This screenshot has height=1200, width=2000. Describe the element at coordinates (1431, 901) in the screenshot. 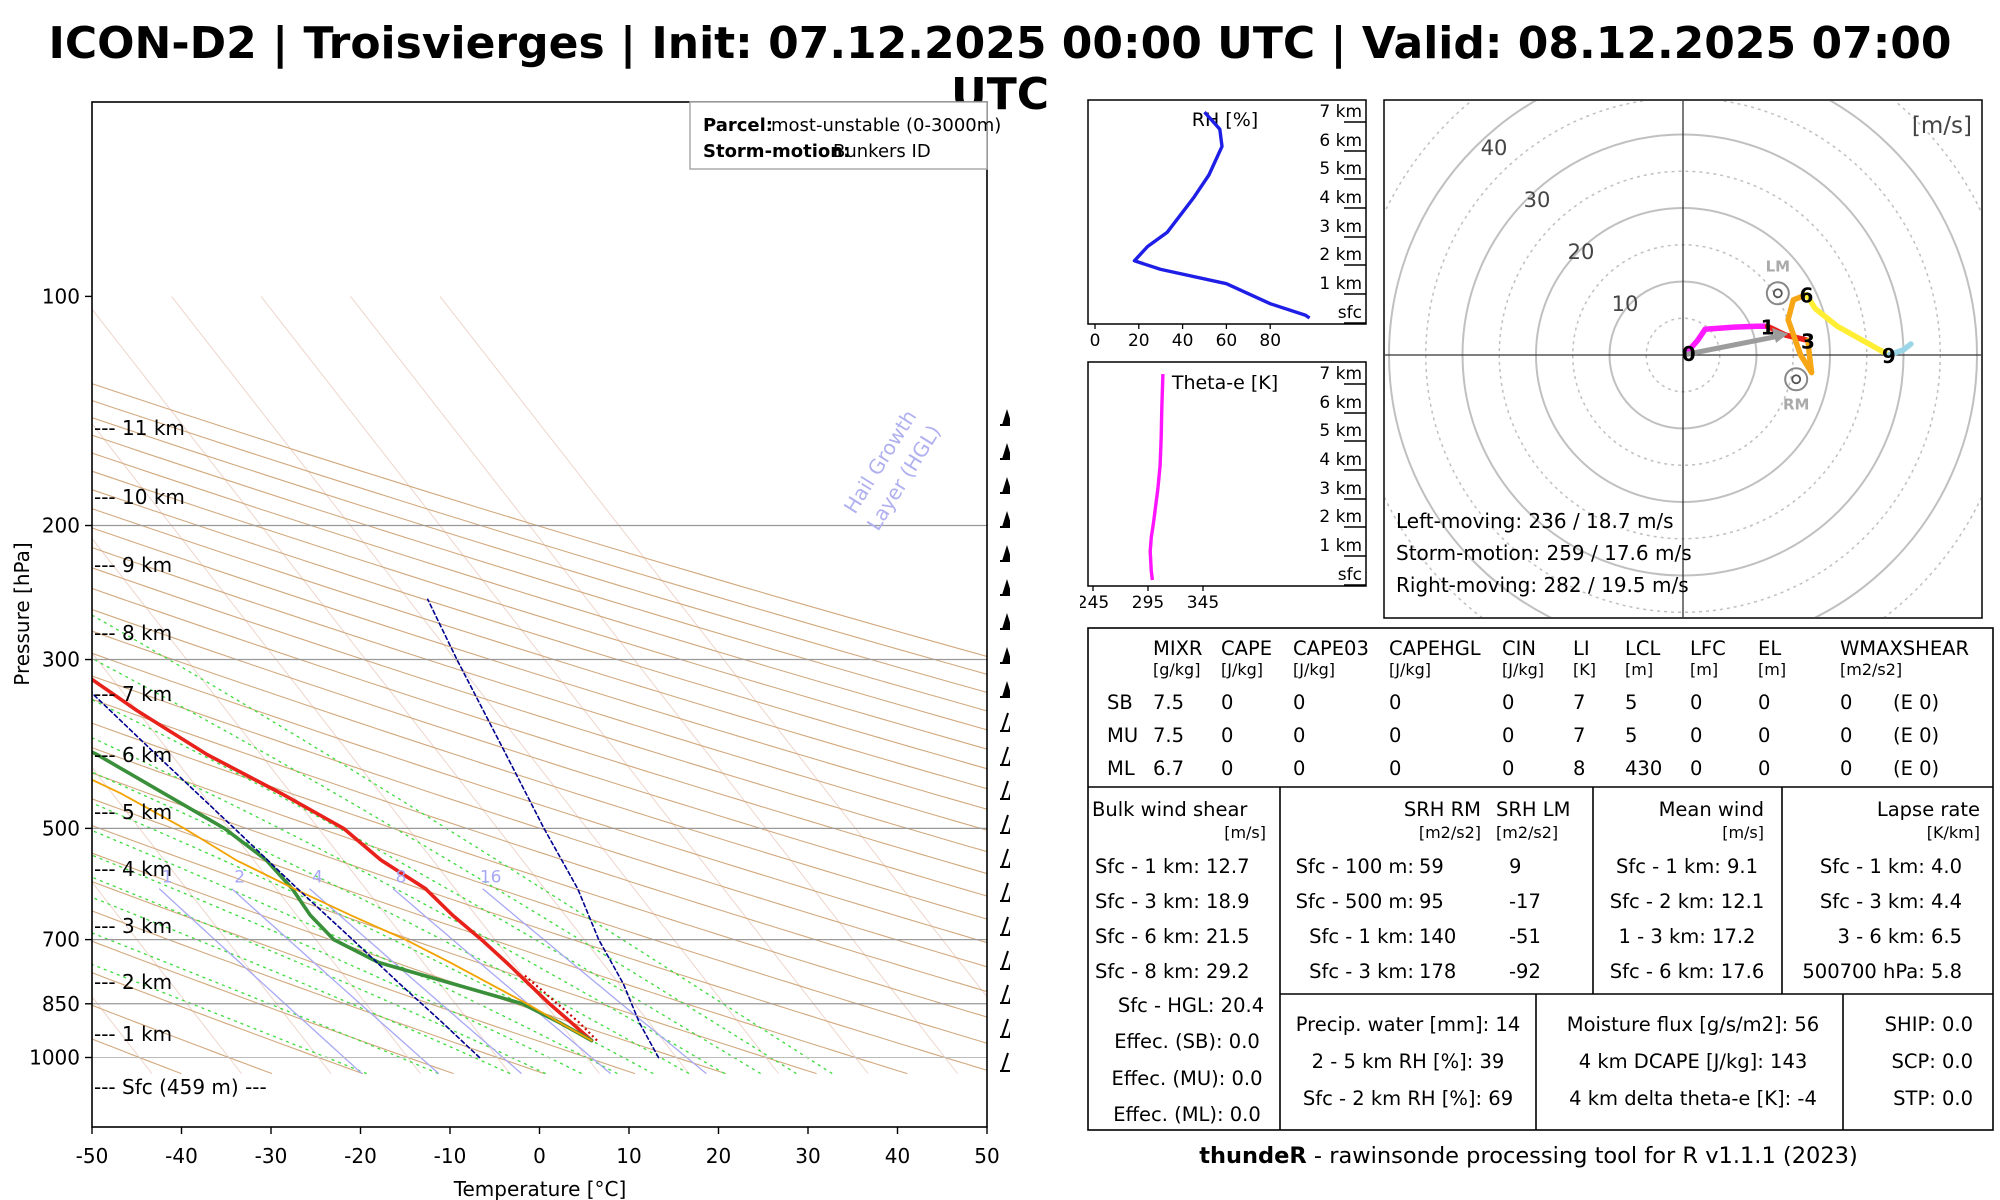

I see `srh-rm-value: 95` at that location.